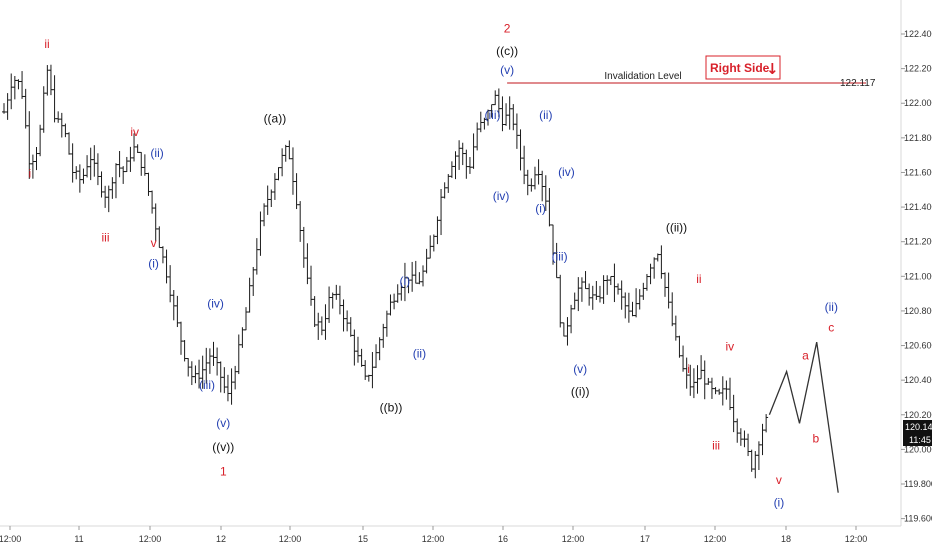  I want to click on wave-label: ((ii)), so click(676, 227).